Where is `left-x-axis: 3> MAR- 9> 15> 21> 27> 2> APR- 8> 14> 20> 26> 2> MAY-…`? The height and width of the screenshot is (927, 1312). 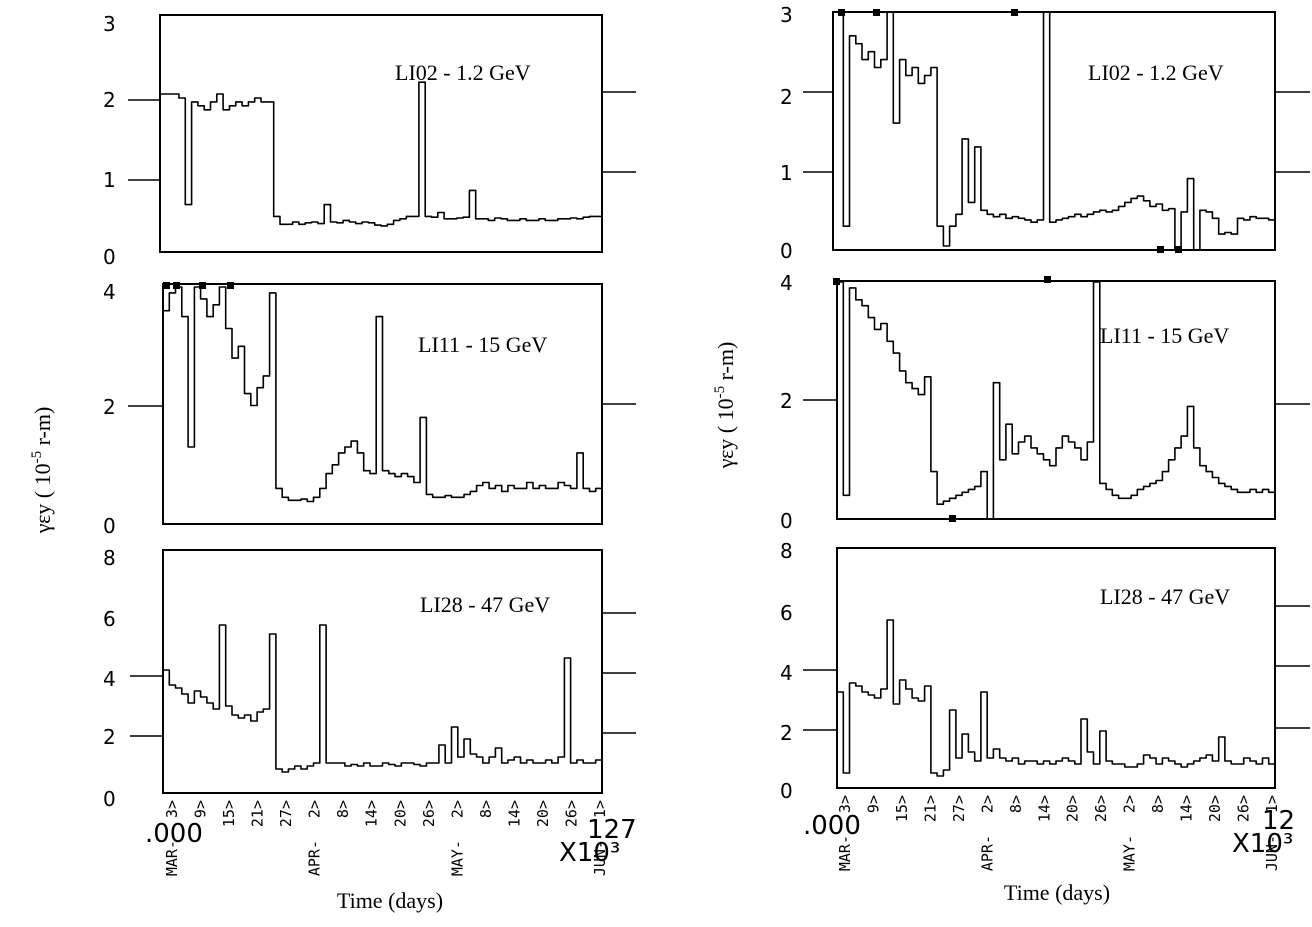
left-x-axis: 3> MAR- 9> 15> 21> 27> 2> APR- 8> 14> 20> 26> 2> MAY-… is located at coordinates (386, 838).